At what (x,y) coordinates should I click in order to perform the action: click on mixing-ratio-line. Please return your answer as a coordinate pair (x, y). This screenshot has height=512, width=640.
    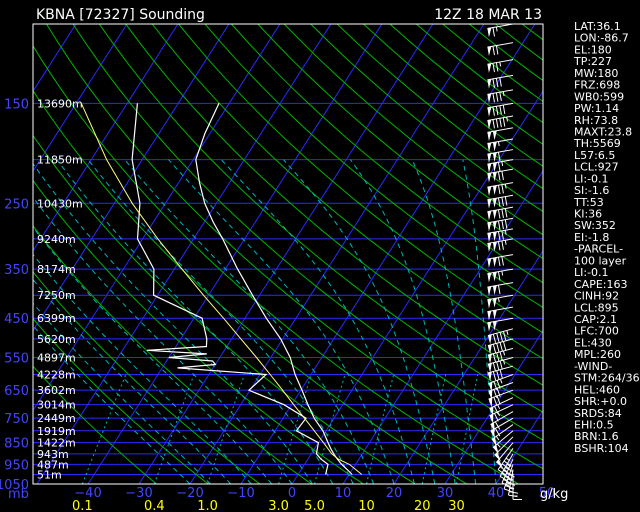
    Looking at the image, I should click on (330, 429).